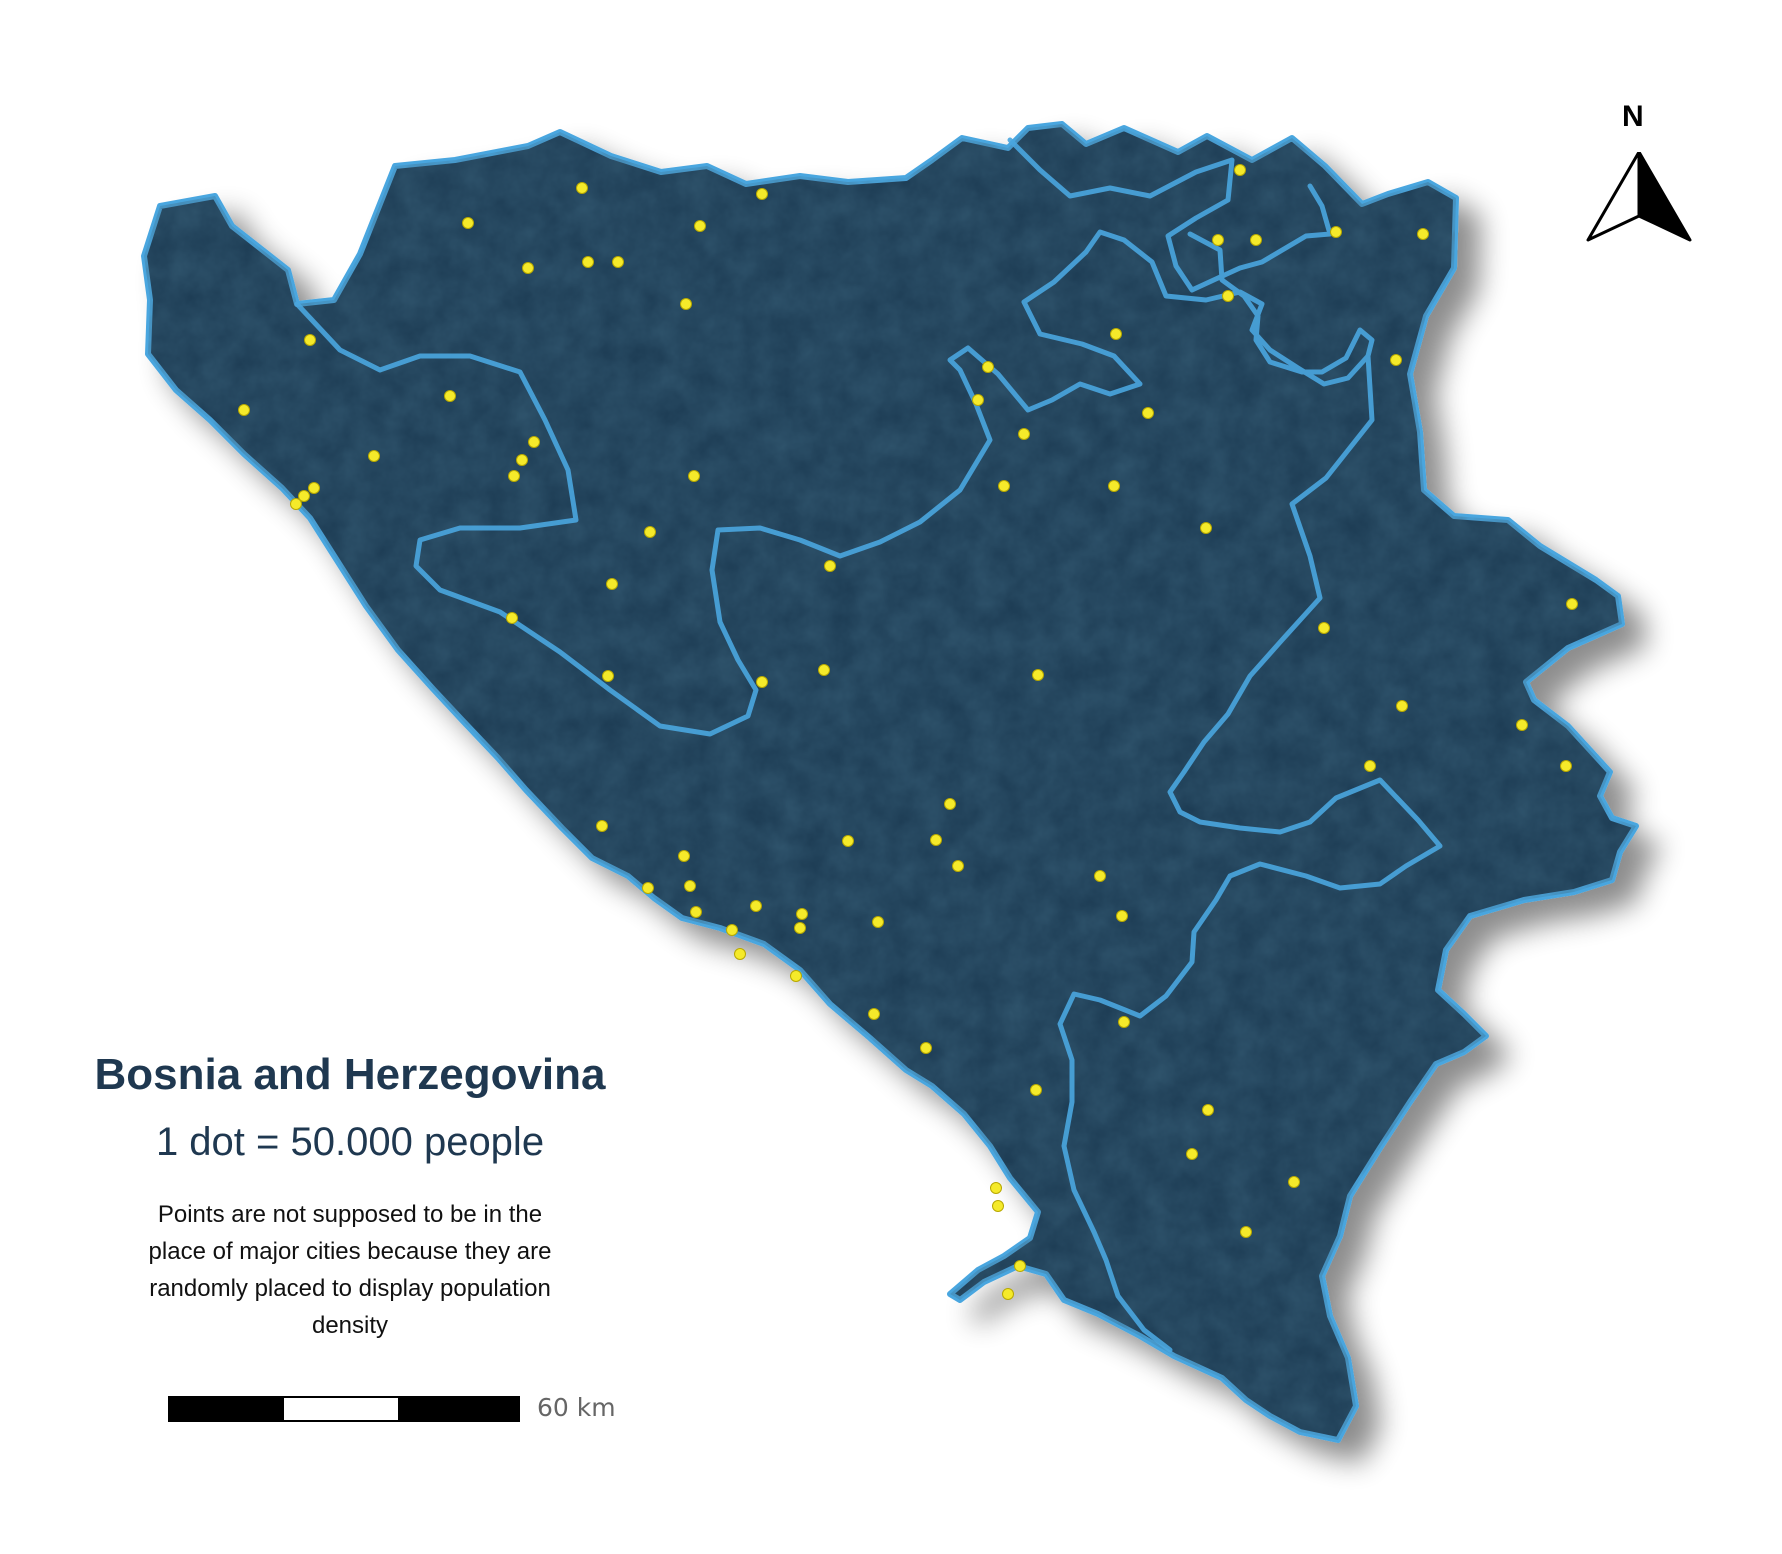 Image resolution: width=1782 pixels, height=1554 pixels. Describe the element at coordinates (1250, 853) in the screenshot. I see `boundary-east` at that location.